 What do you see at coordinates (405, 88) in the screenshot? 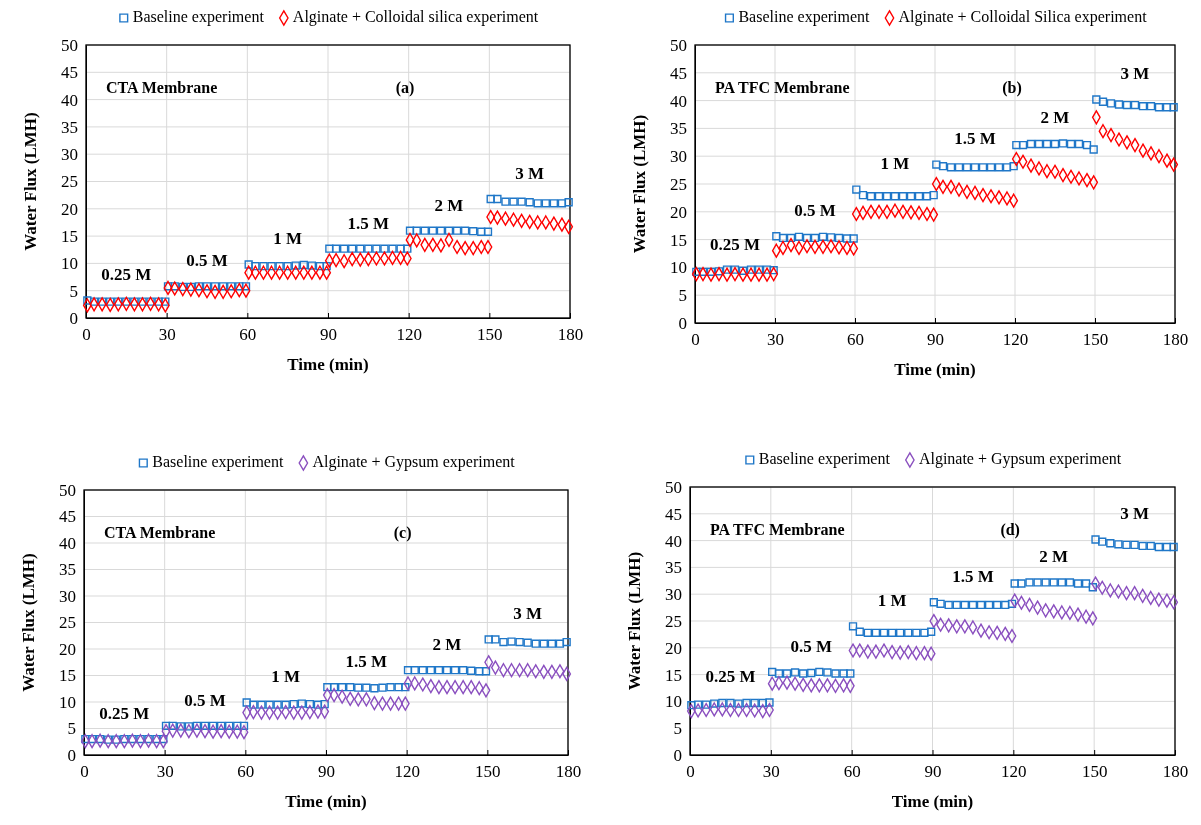
I see `annotation: (a)` at bounding box center [405, 88].